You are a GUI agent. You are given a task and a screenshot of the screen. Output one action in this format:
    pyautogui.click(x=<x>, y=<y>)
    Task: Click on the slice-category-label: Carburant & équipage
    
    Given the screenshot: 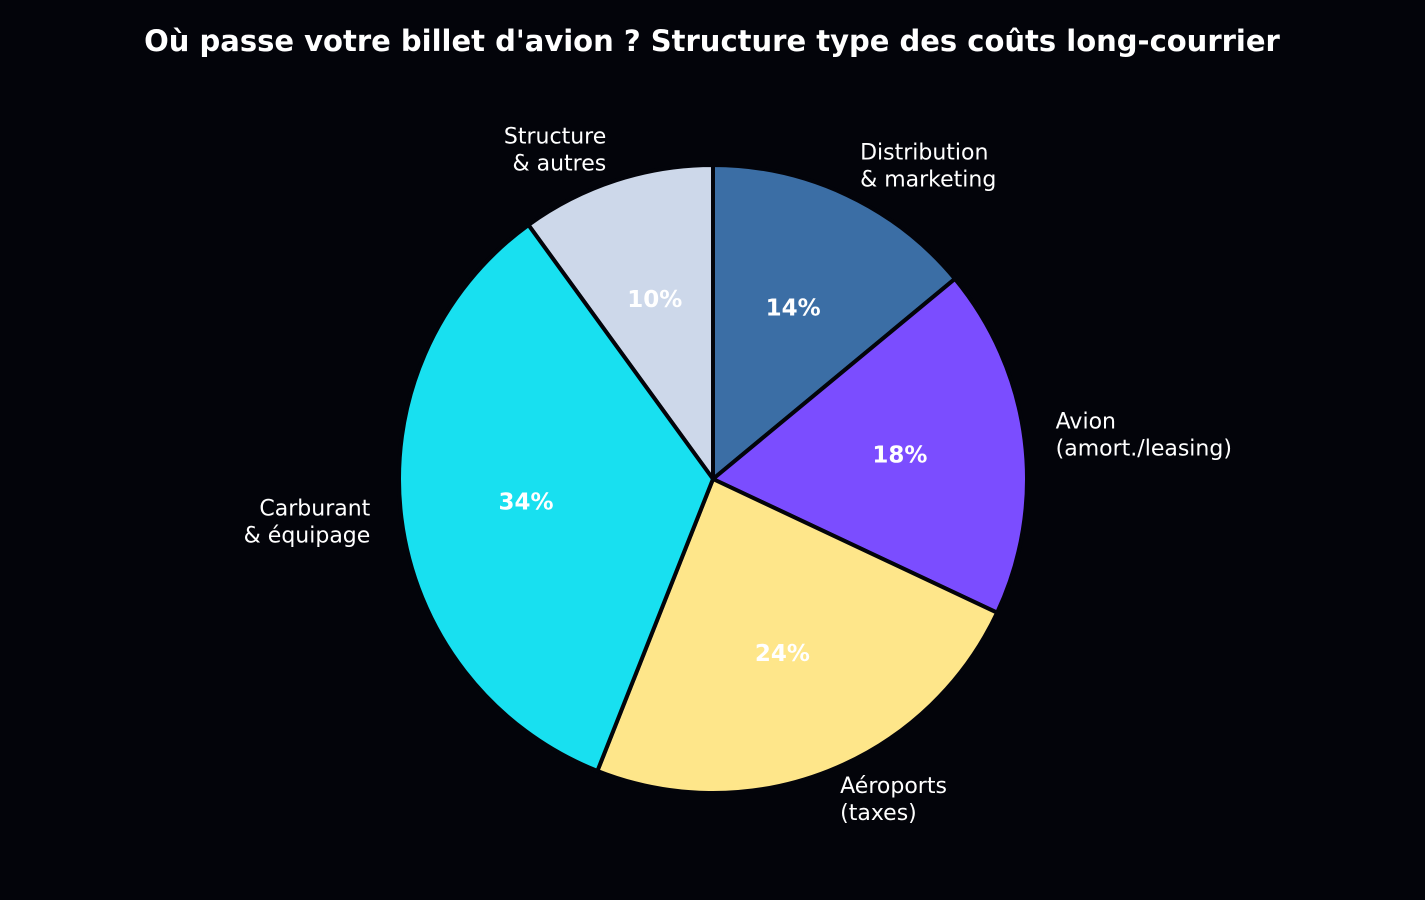 What is the action you would take?
    pyautogui.click(x=307, y=522)
    